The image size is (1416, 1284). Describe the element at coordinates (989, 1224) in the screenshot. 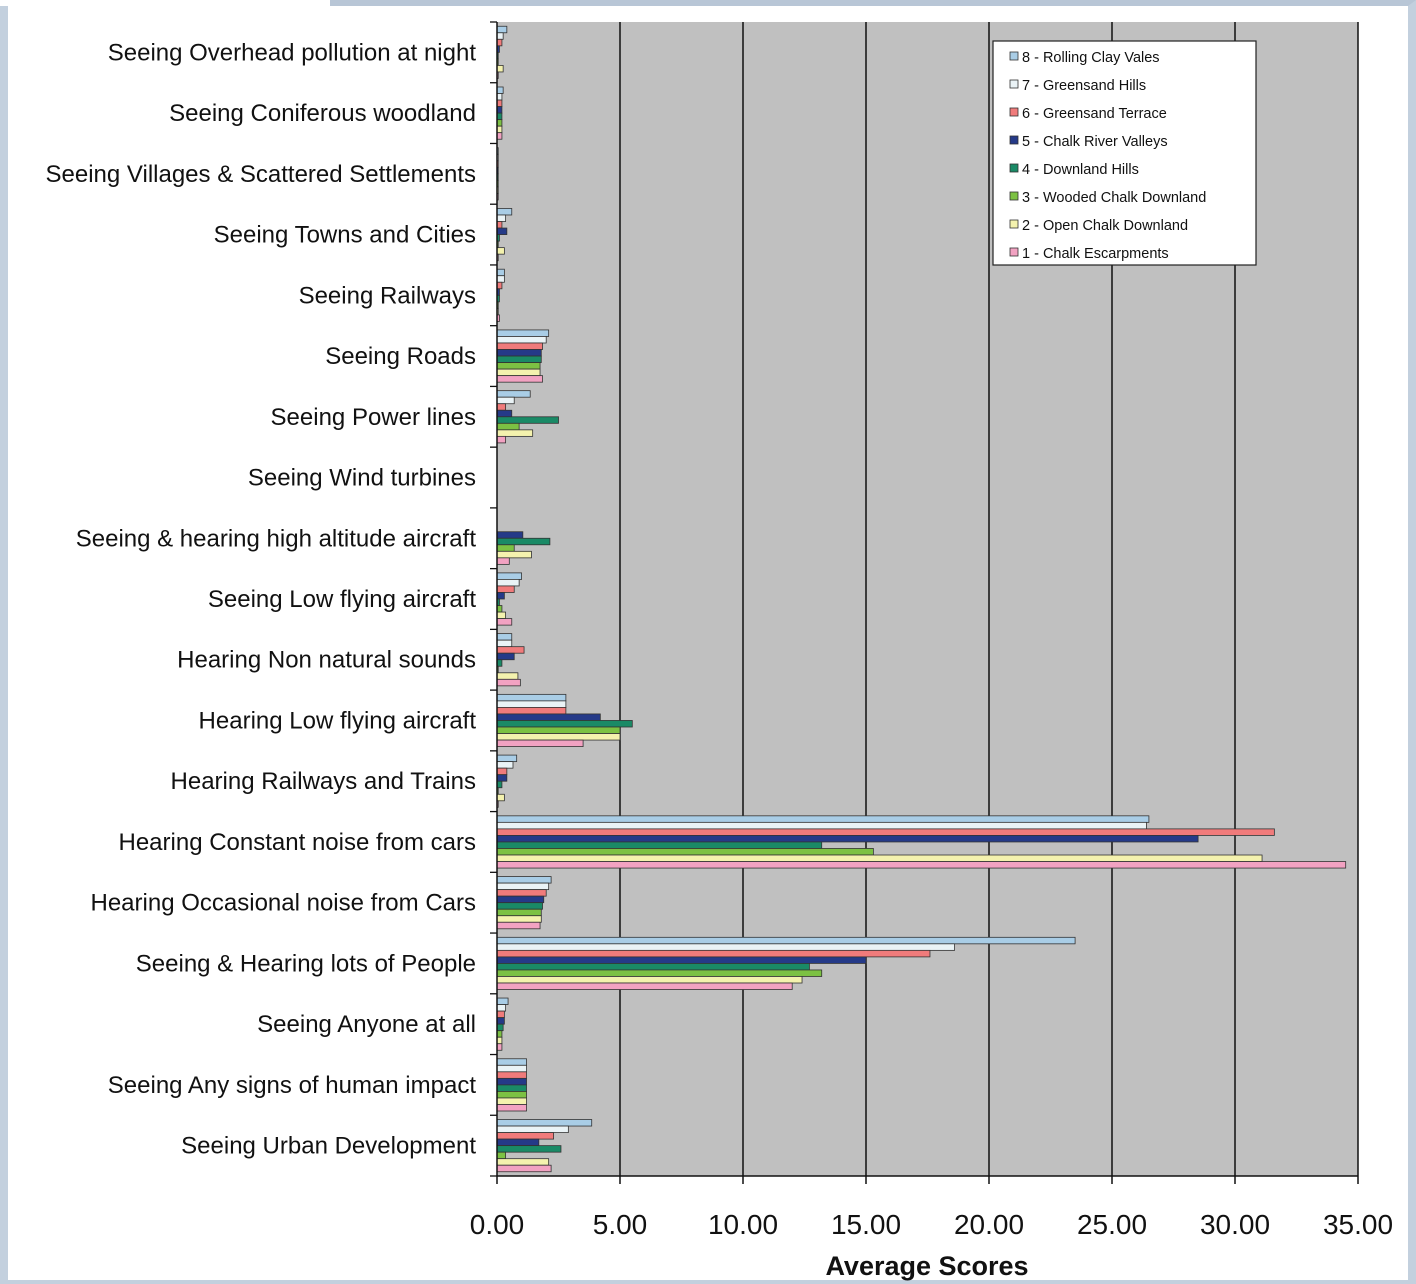

I see `x-tick-label: 20.00` at that location.